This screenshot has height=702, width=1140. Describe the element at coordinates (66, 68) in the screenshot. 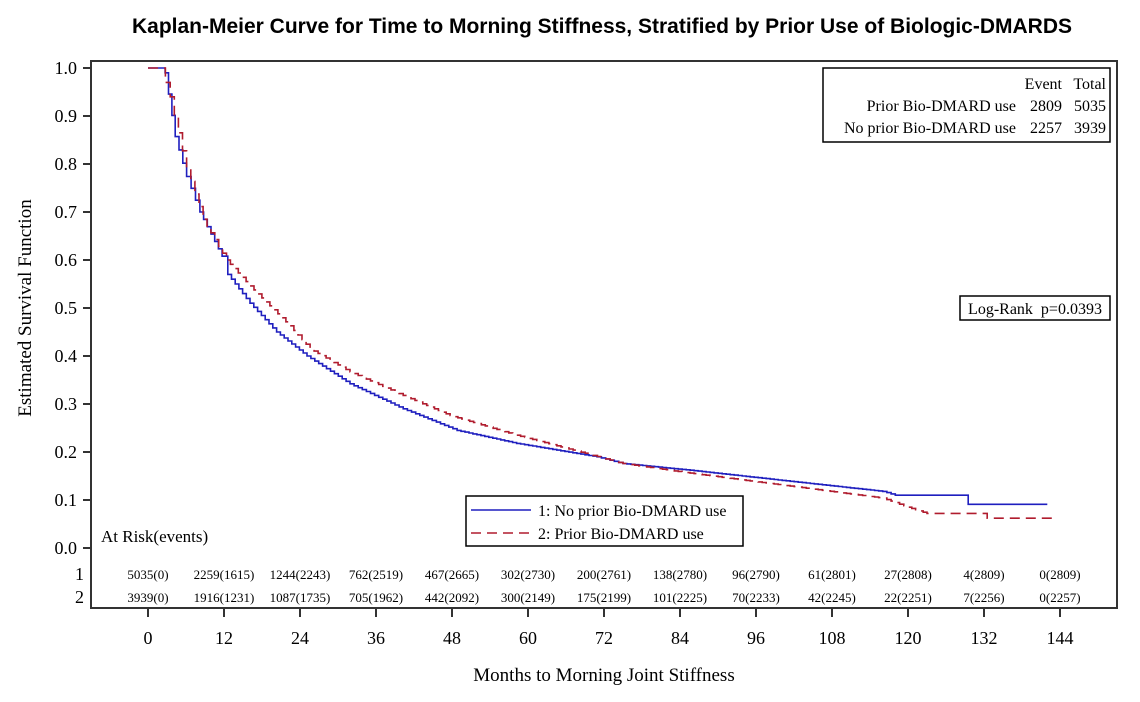

I see `y-tick-label: 1.0` at that location.